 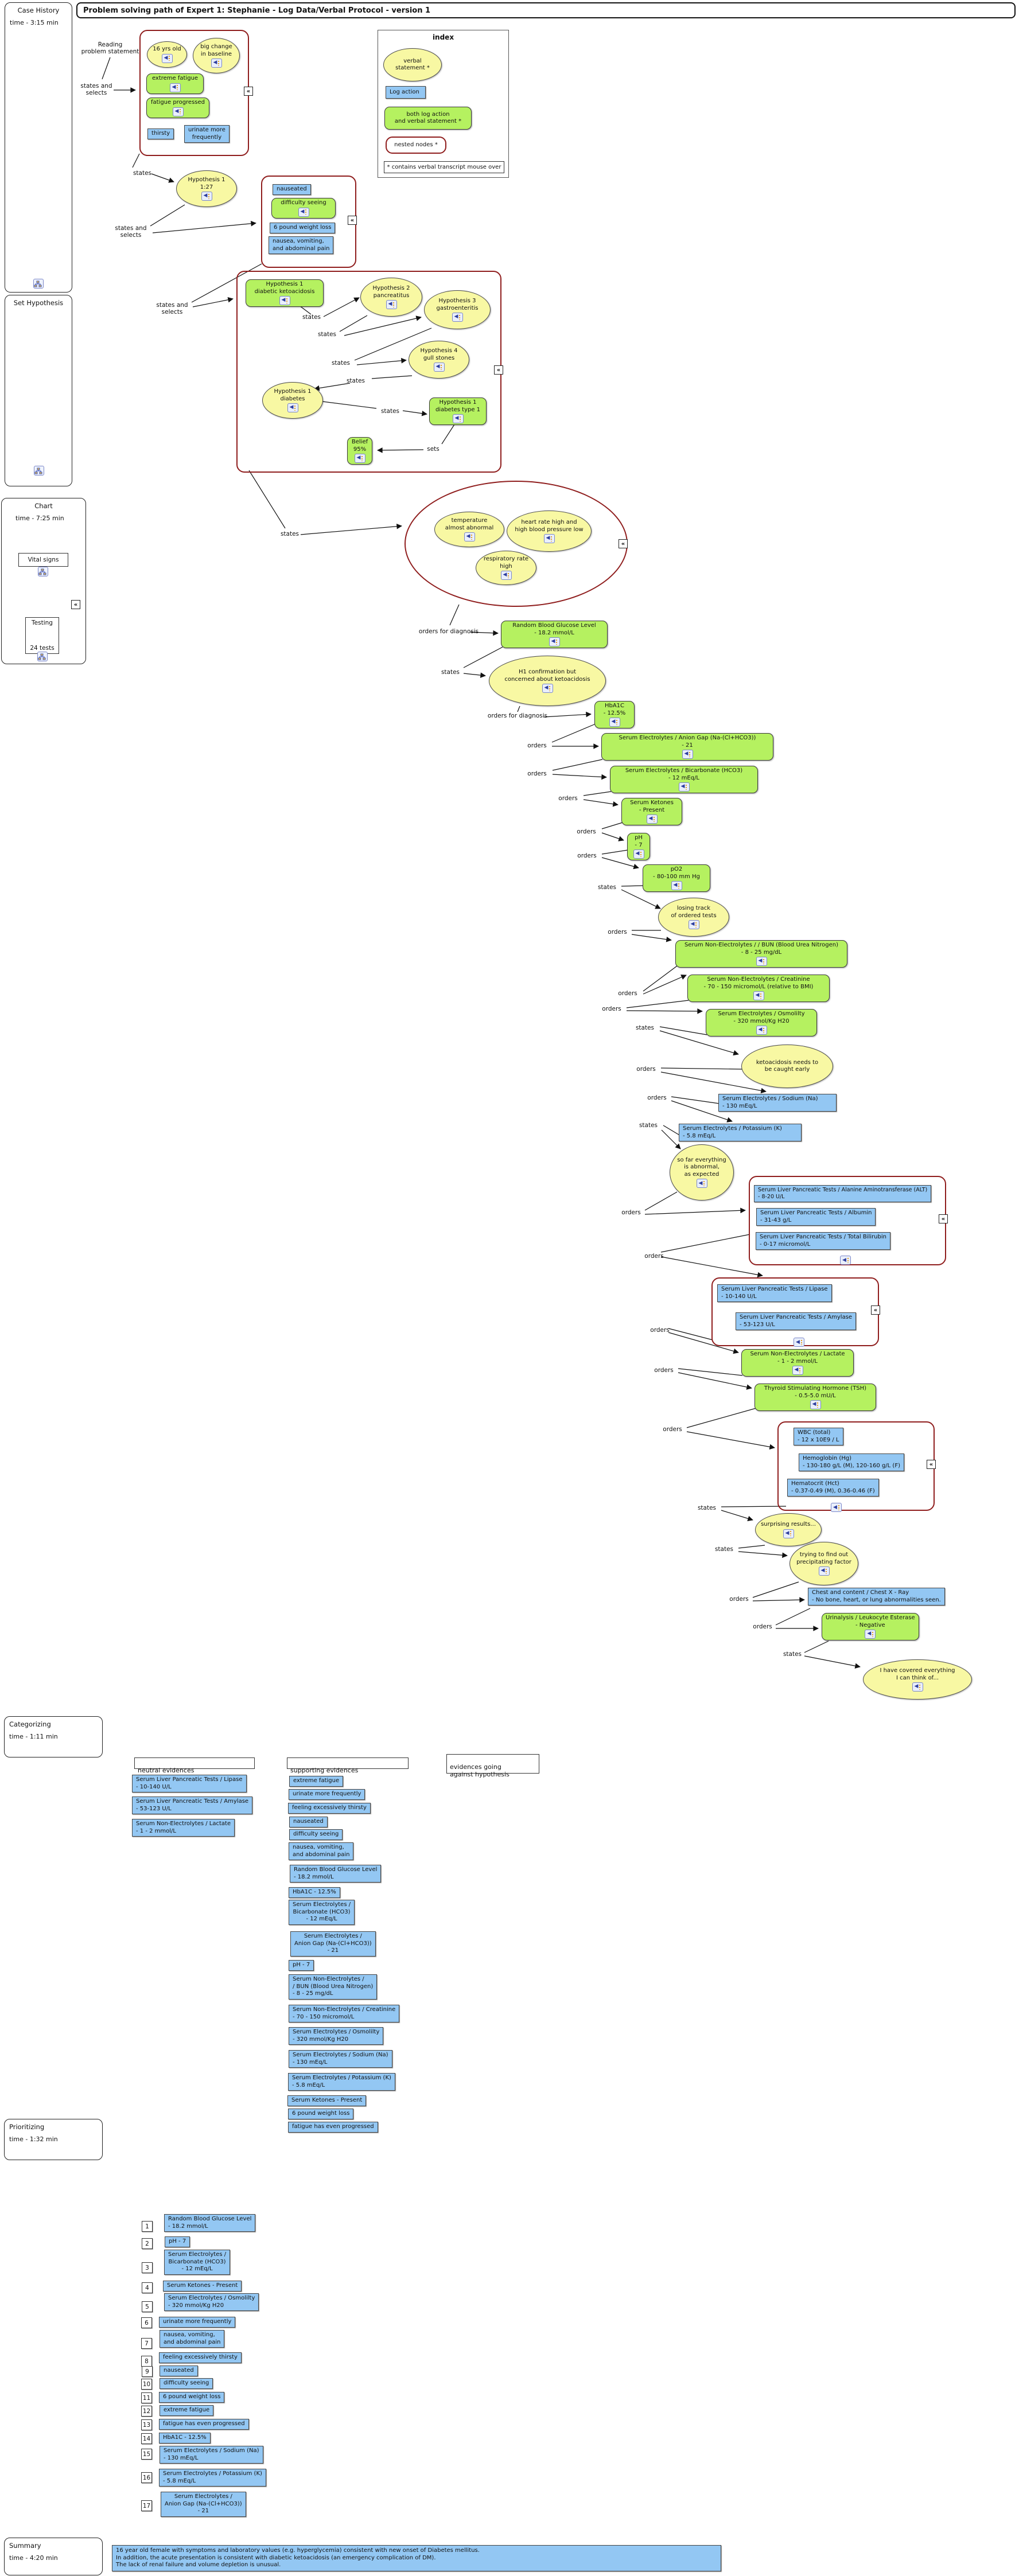 What do you see at coordinates (412, 64) in the screenshot?
I see `legend-verbal-statement: verbal statement *` at bounding box center [412, 64].